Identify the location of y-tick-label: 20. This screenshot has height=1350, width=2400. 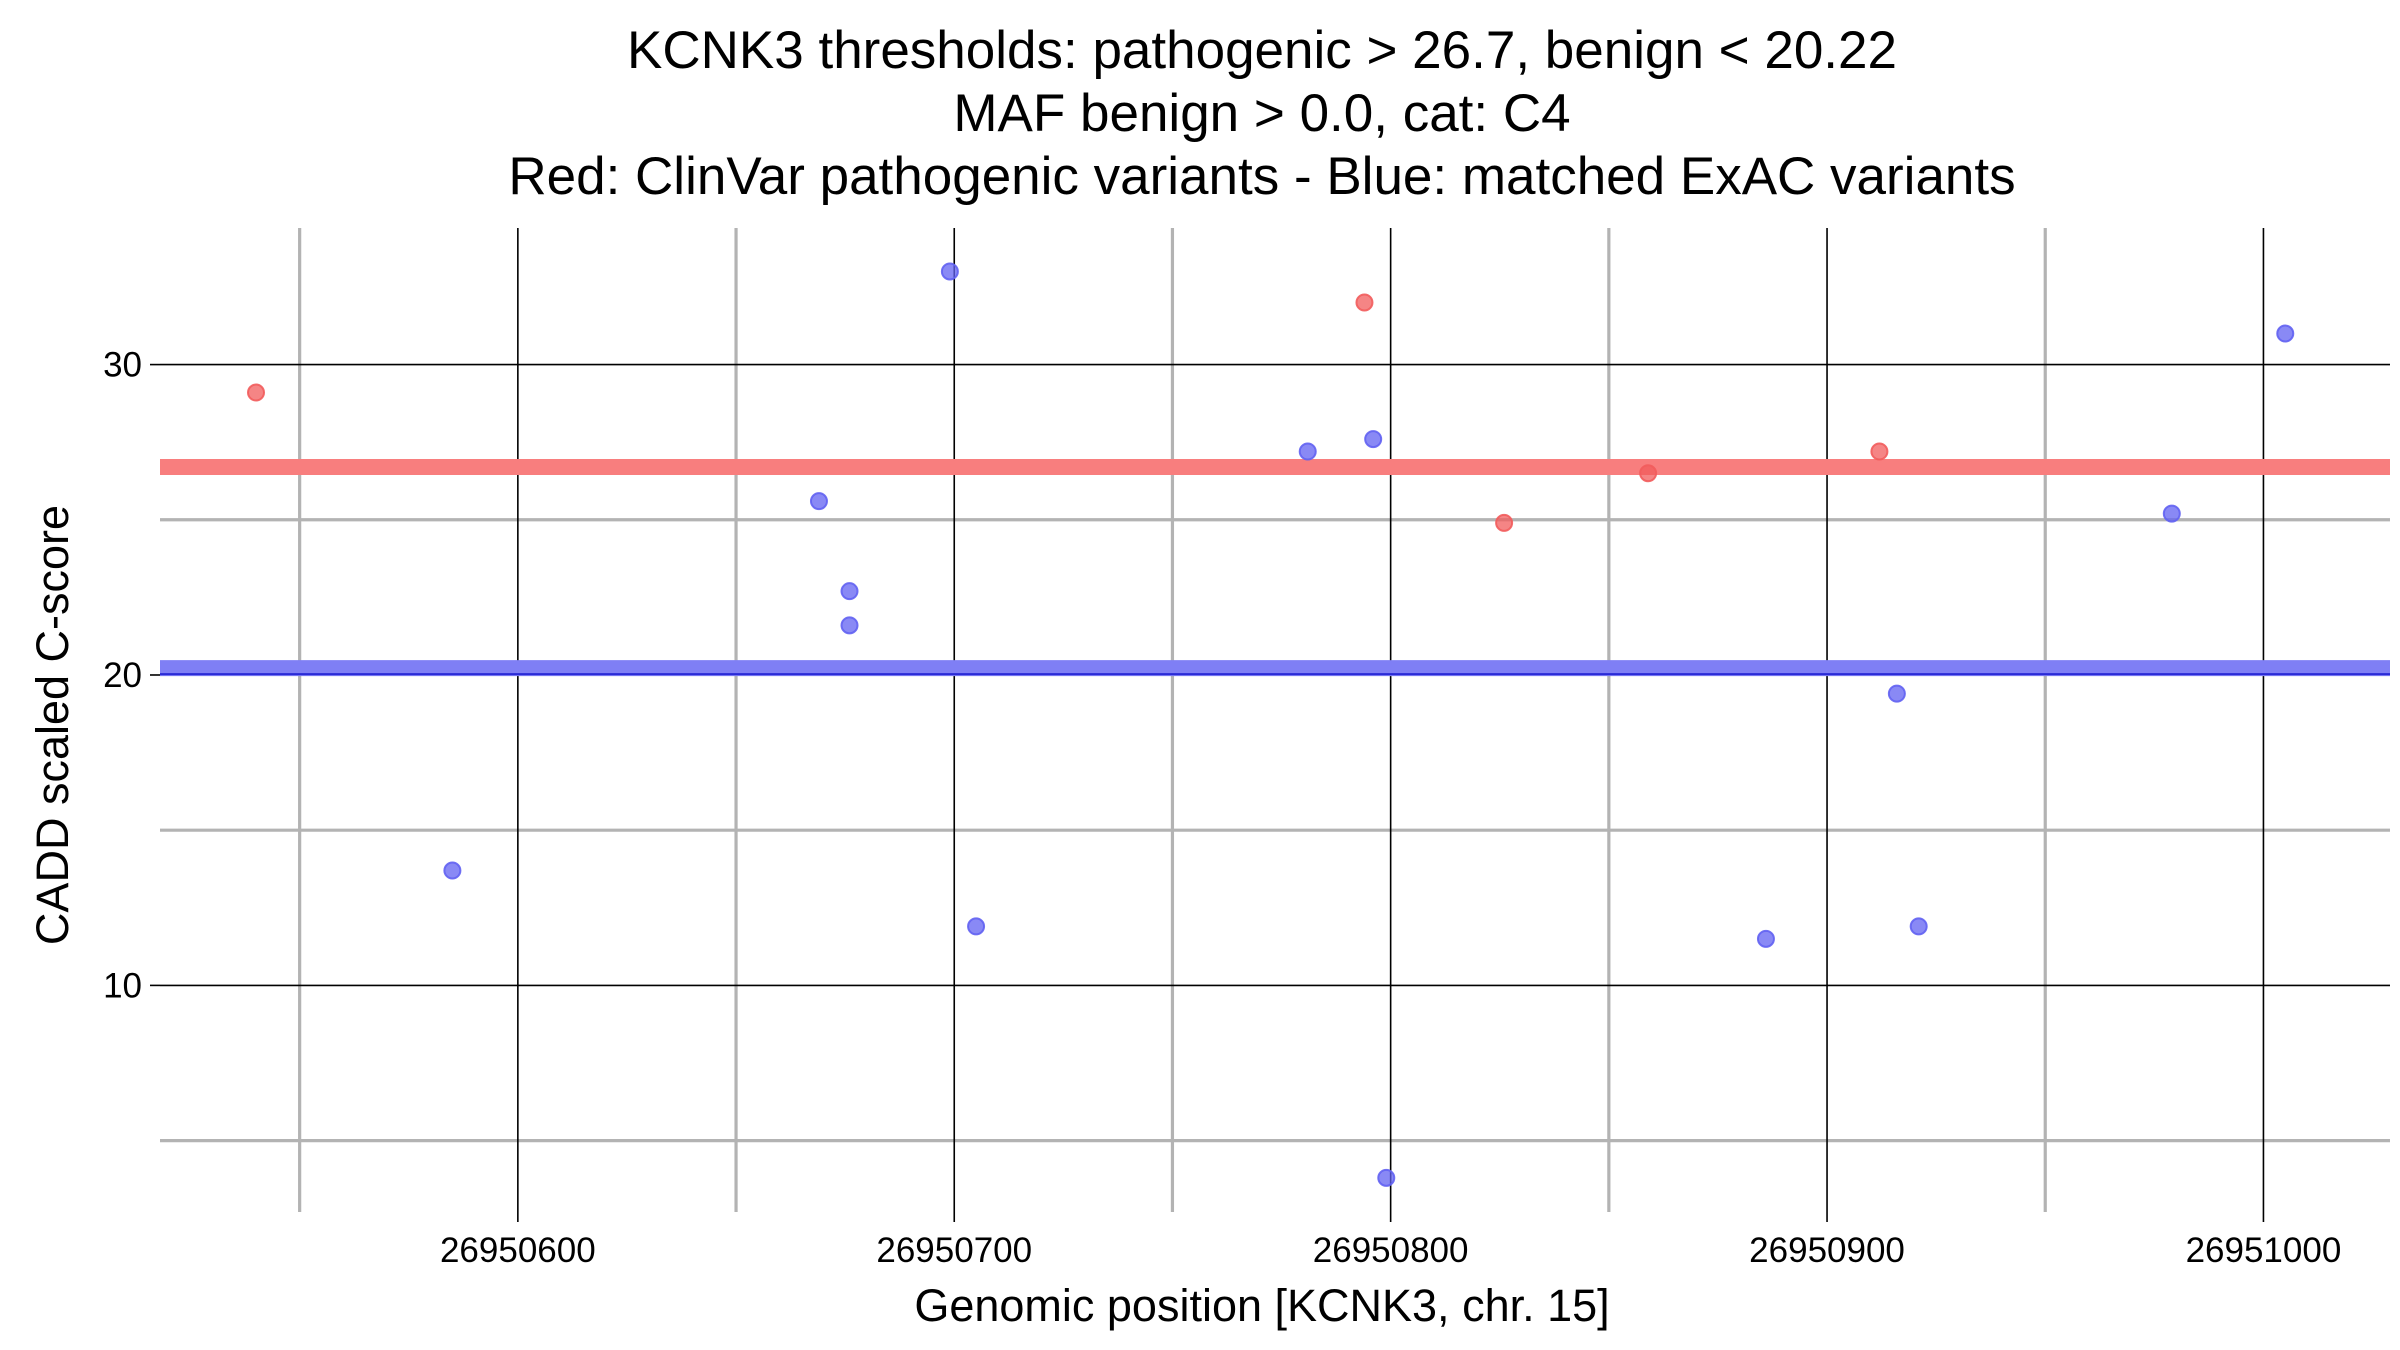
(122, 675).